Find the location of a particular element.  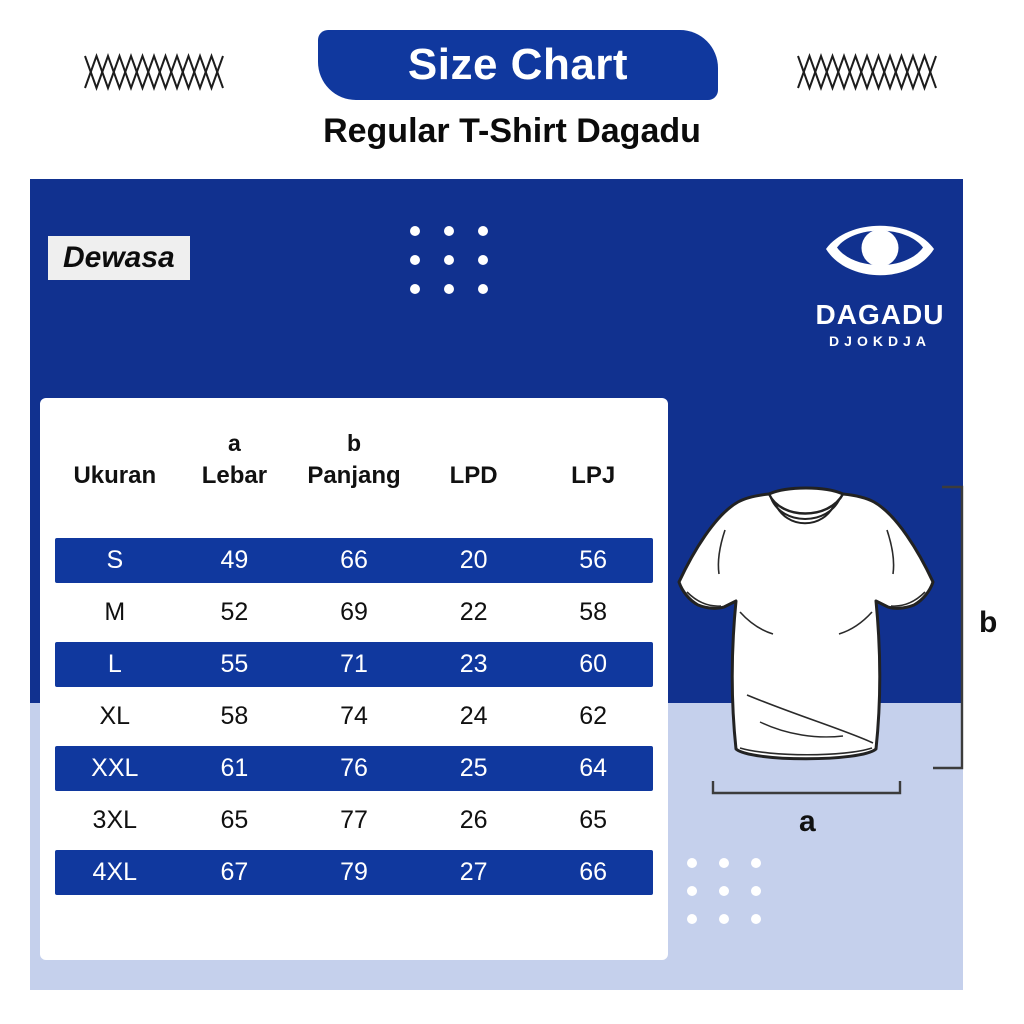

cell-lpj: 56 is located at coordinates (593, 560).